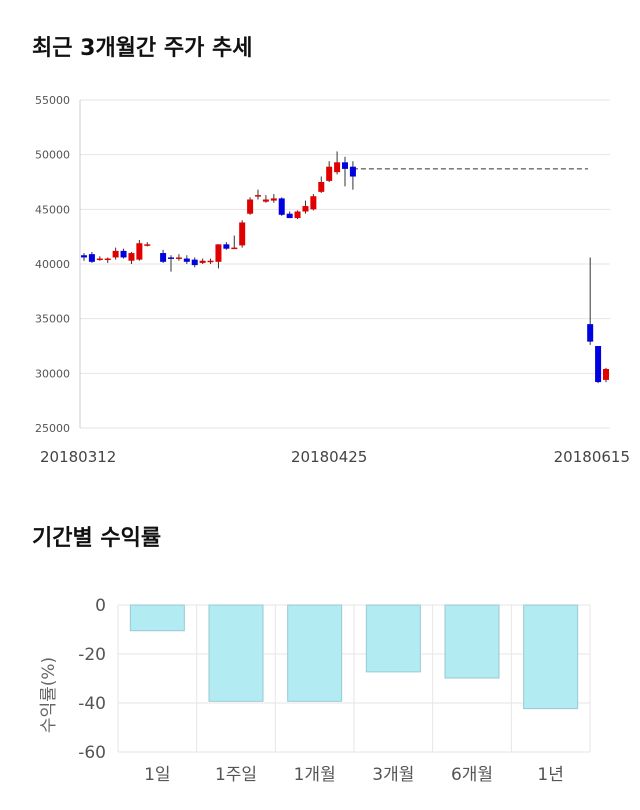  I want to click on returns-chart-y-axis-label: 수익률(%), so click(49, 695).